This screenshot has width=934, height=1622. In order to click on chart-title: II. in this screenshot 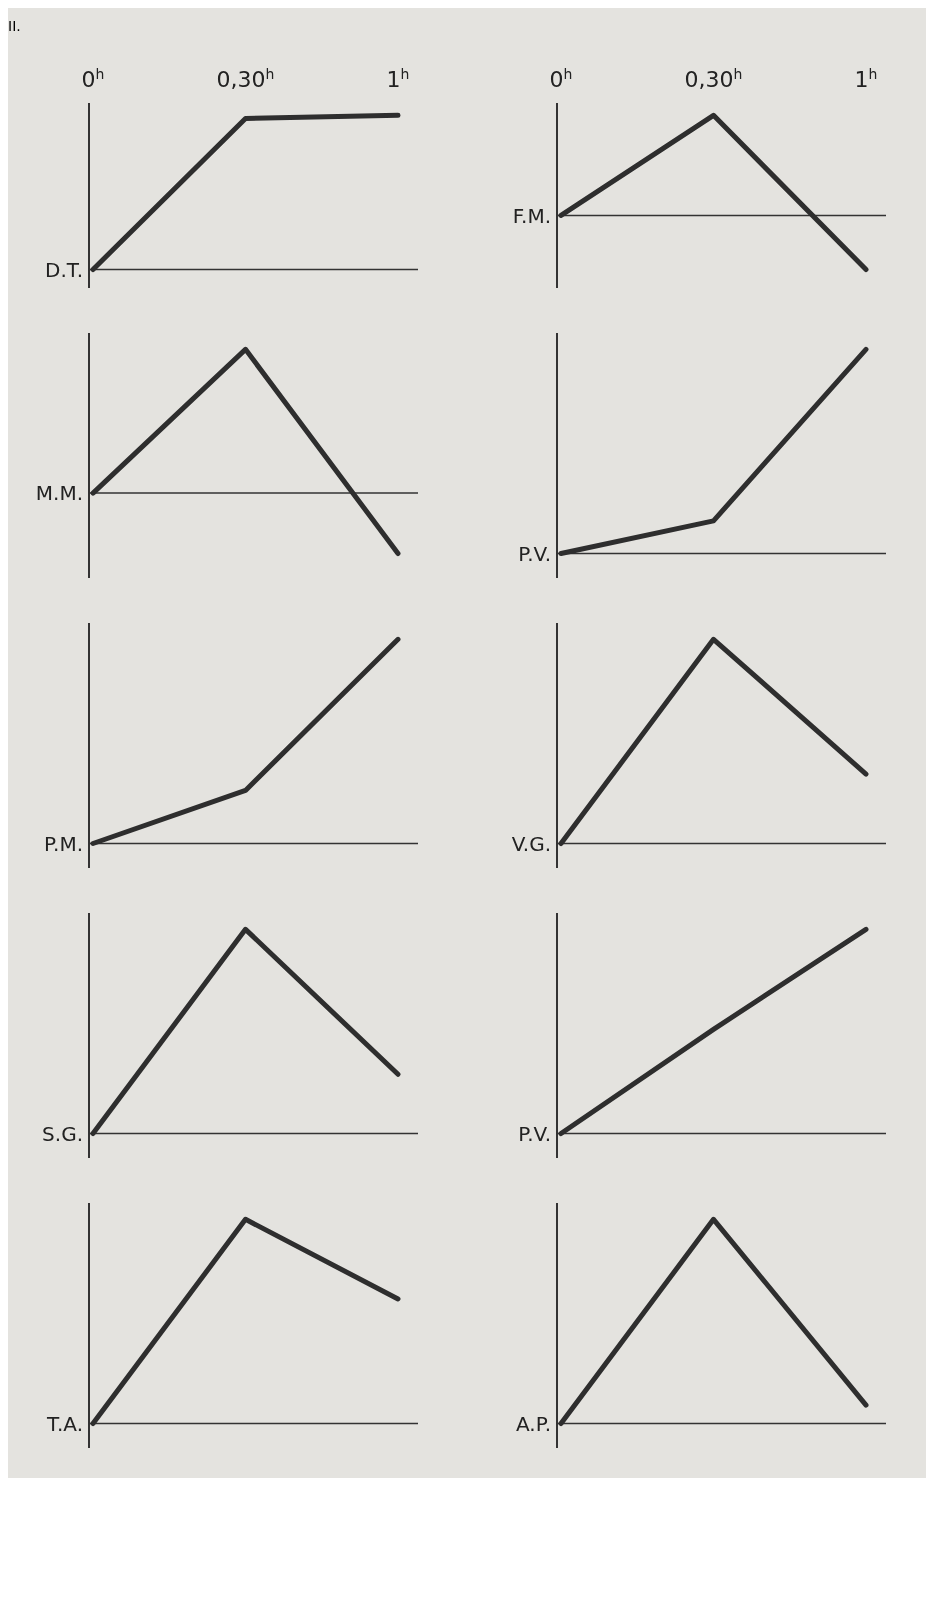, I will do `click(14, 26)`.